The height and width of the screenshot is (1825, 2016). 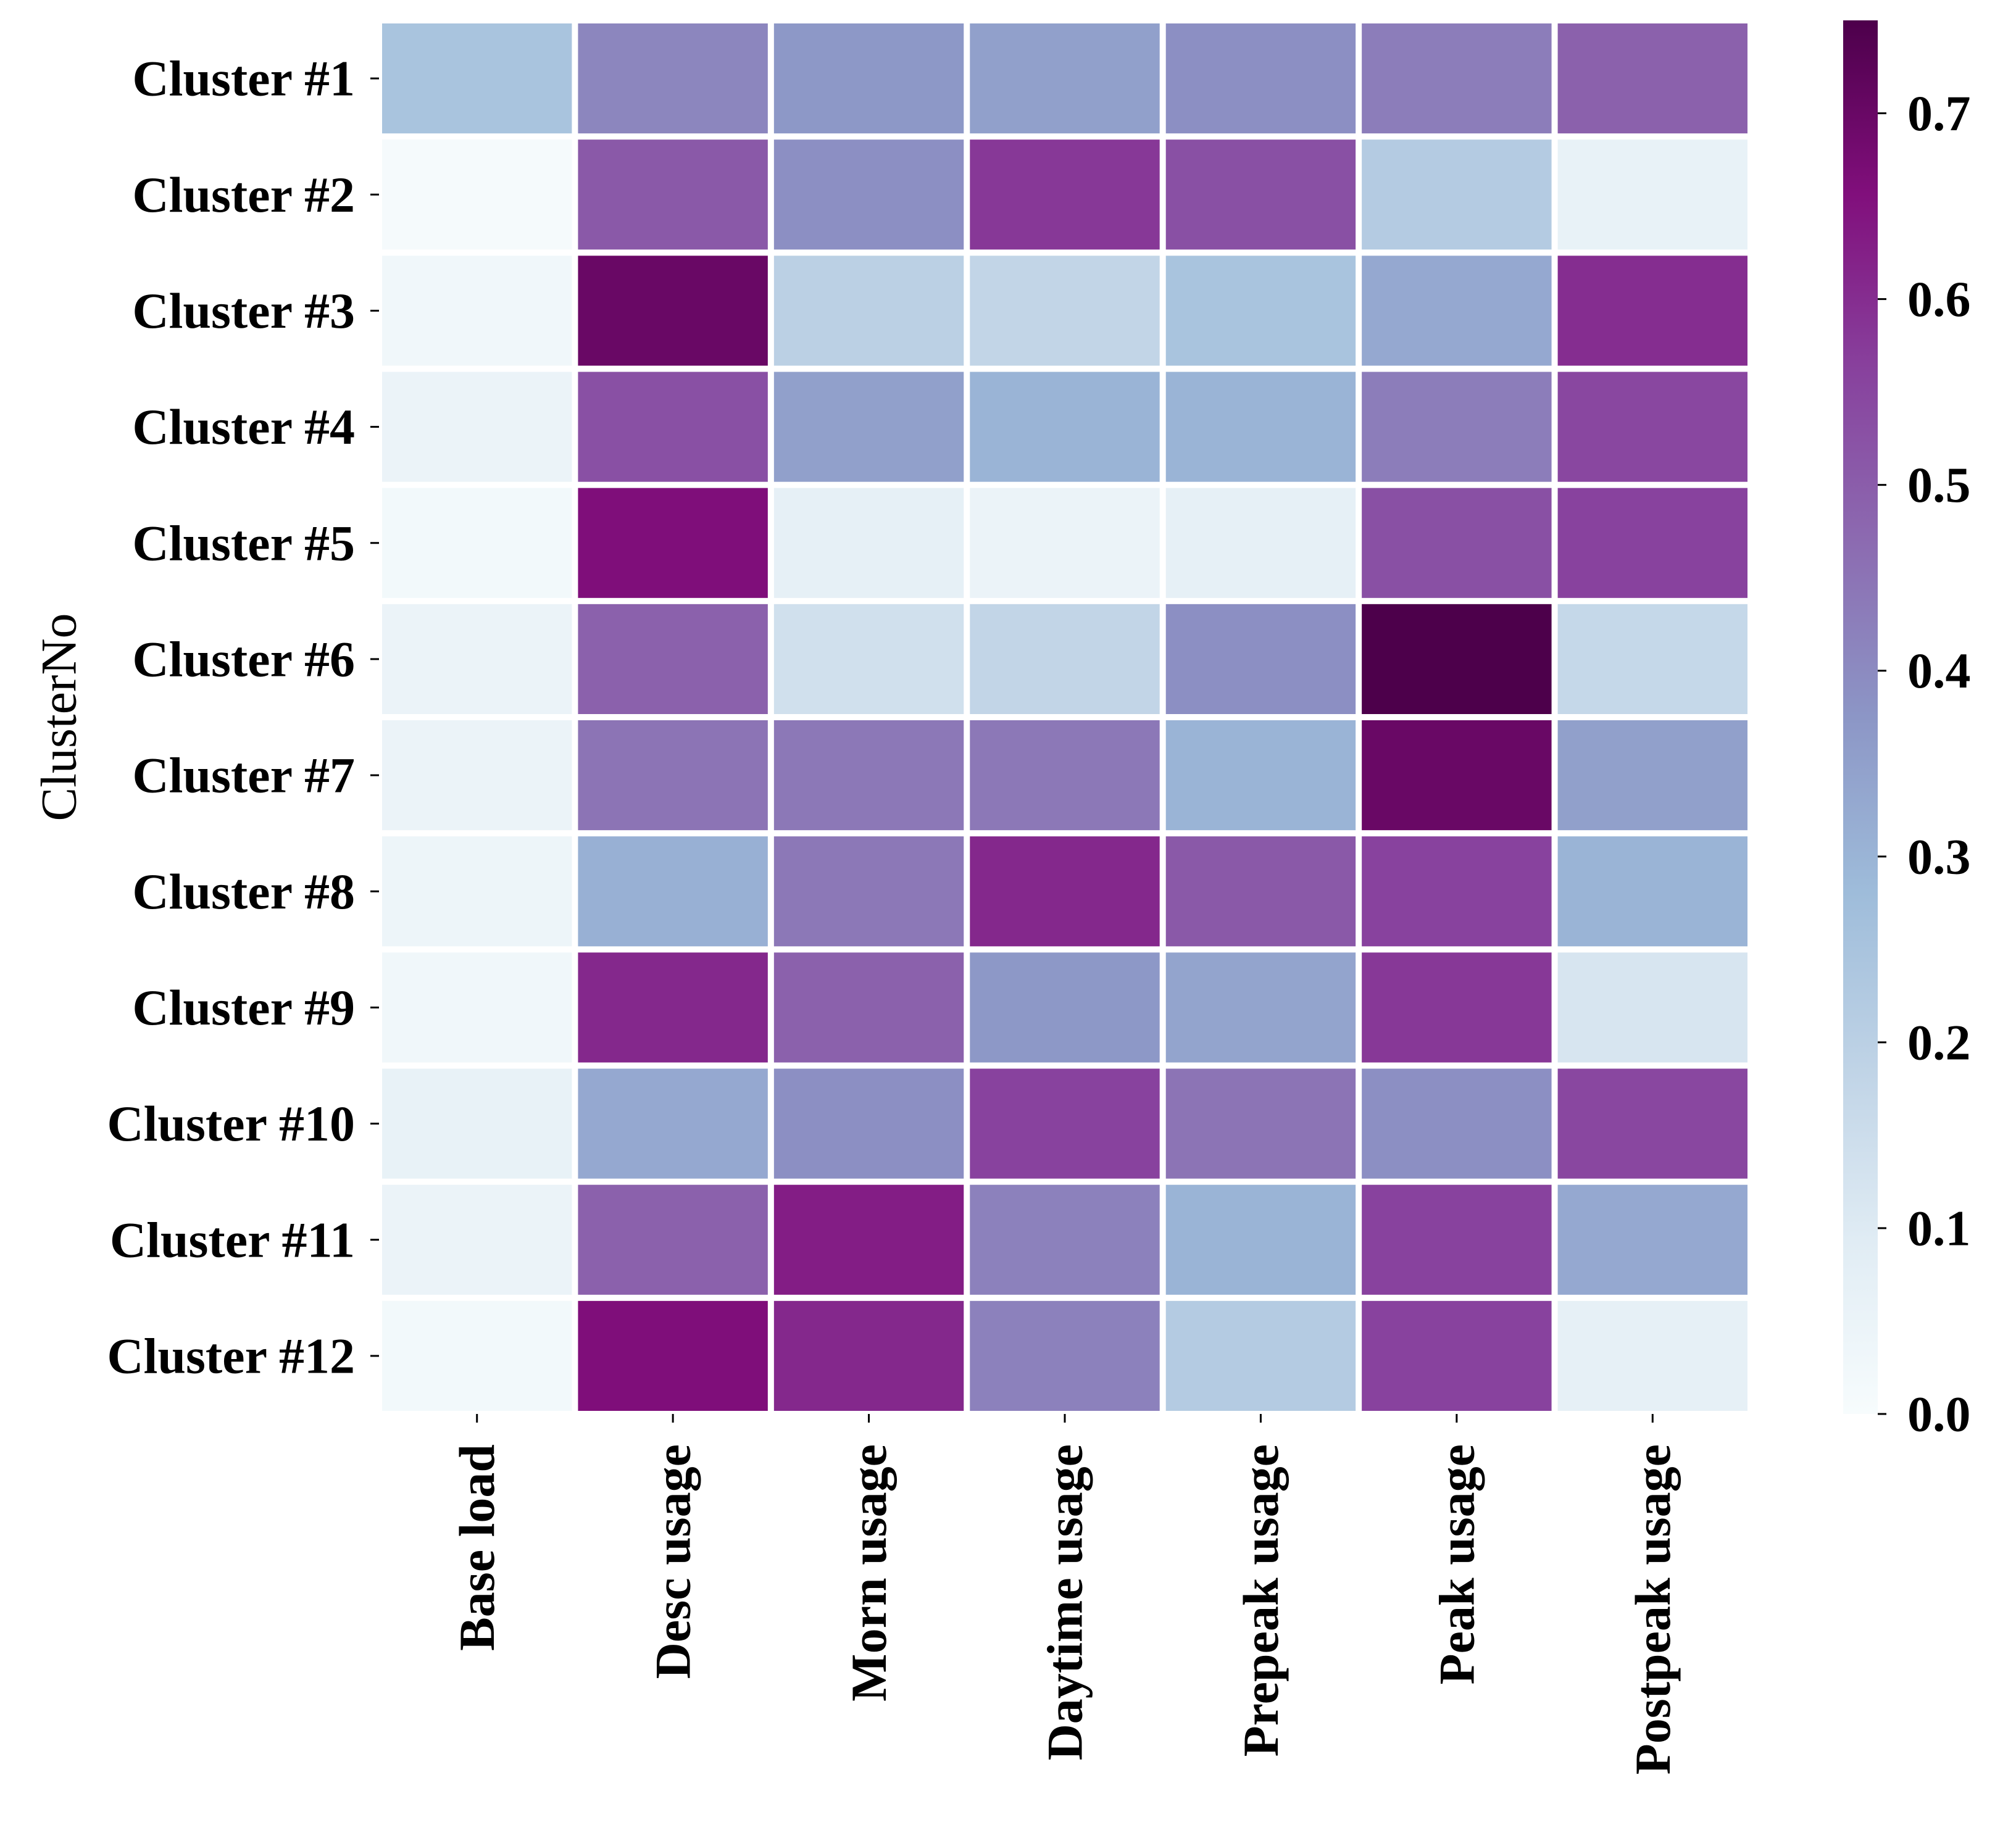 What do you see at coordinates (1907, 731) in the screenshot?
I see `colorbar: 0.0 0.1 0.2 0.3 0.4 0.5 0.6 0.7` at bounding box center [1907, 731].